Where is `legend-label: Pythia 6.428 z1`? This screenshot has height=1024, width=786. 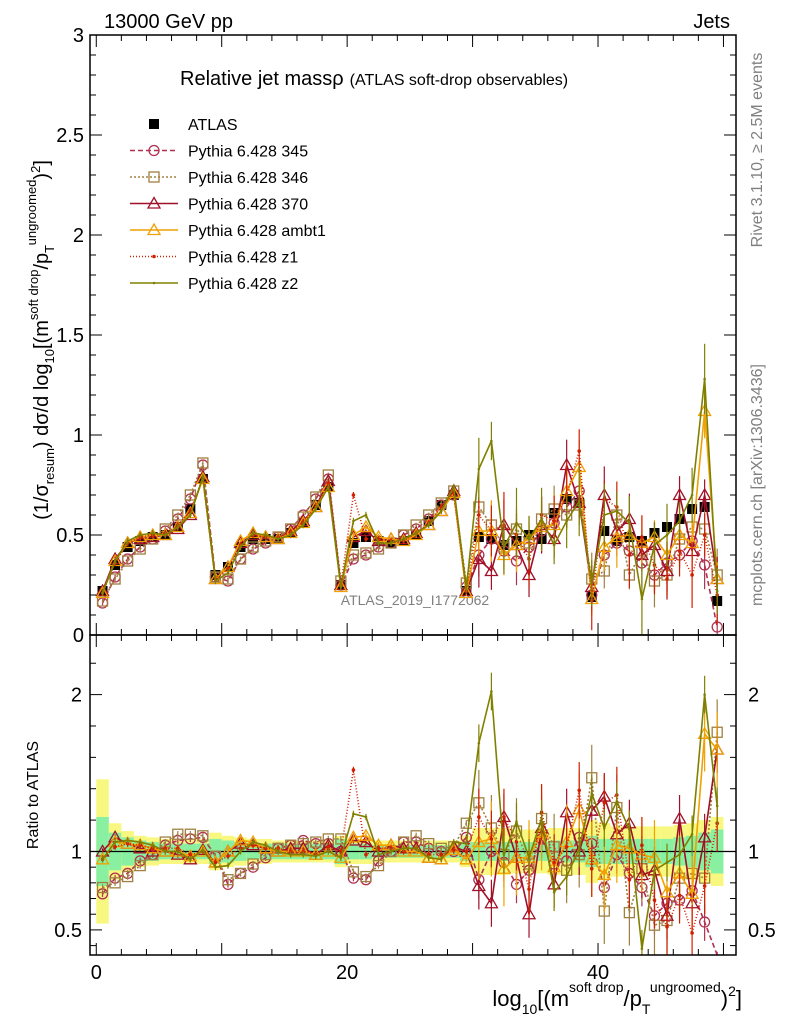 legend-label: Pythia 6.428 z1 is located at coordinates (243, 258).